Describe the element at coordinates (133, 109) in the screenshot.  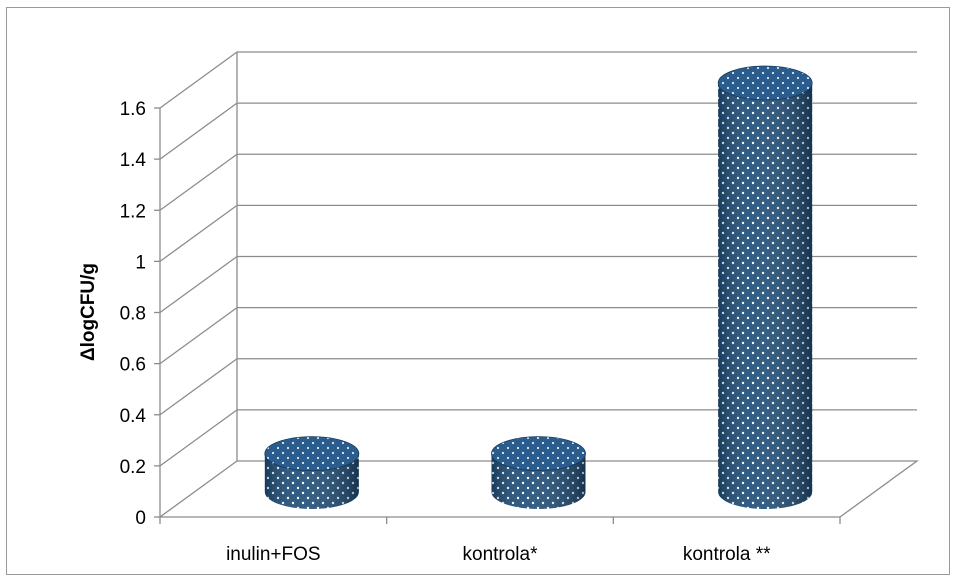
I see `y-tick-label: 1.6` at that location.